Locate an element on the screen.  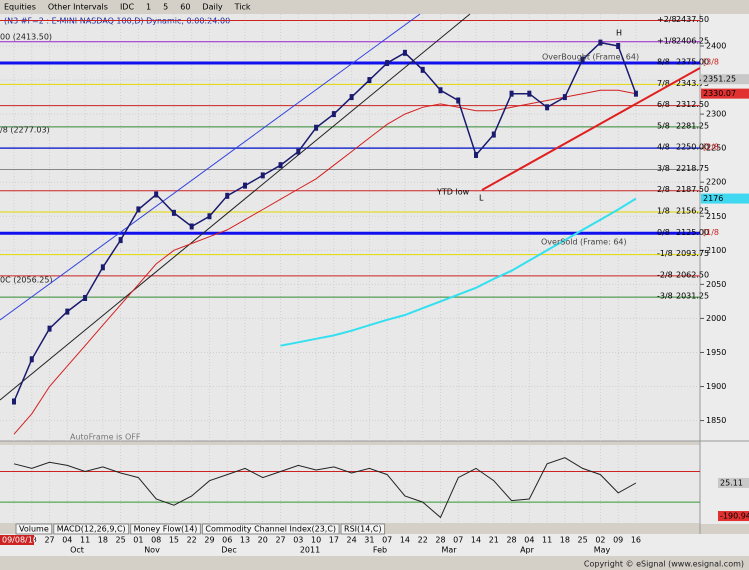
tab: MACD(12,26,9,C) is located at coordinates (91, 529).